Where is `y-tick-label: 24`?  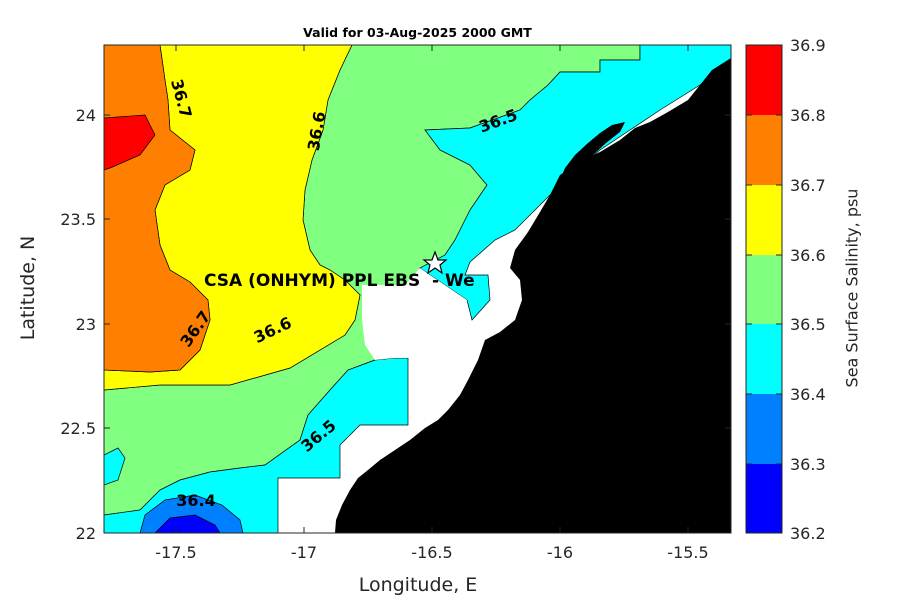
y-tick-label: 24 is located at coordinates (86, 115).